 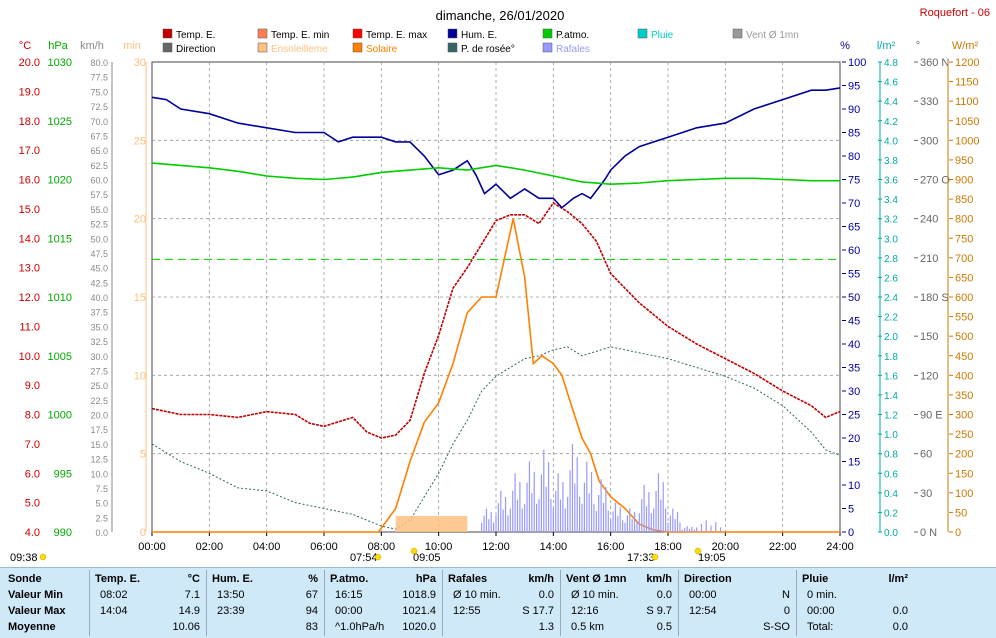 I want to click on hum-tick: 5, so click(x=851, y=510).